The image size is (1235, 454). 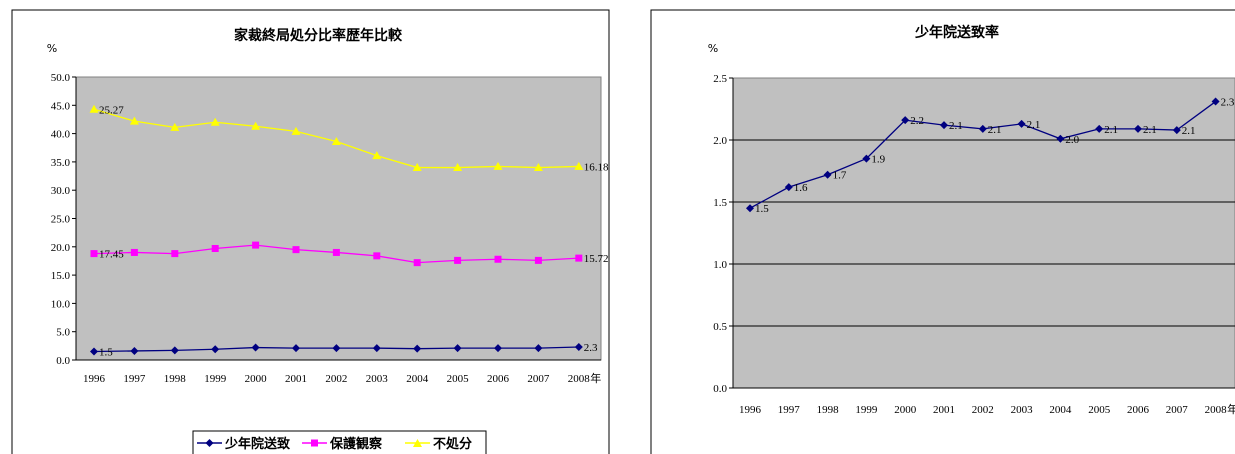 What do you see at coordinates (61, 248) in the screenshot?
I see `y-tick-label: 20.0` at bounding box center [61, 248].